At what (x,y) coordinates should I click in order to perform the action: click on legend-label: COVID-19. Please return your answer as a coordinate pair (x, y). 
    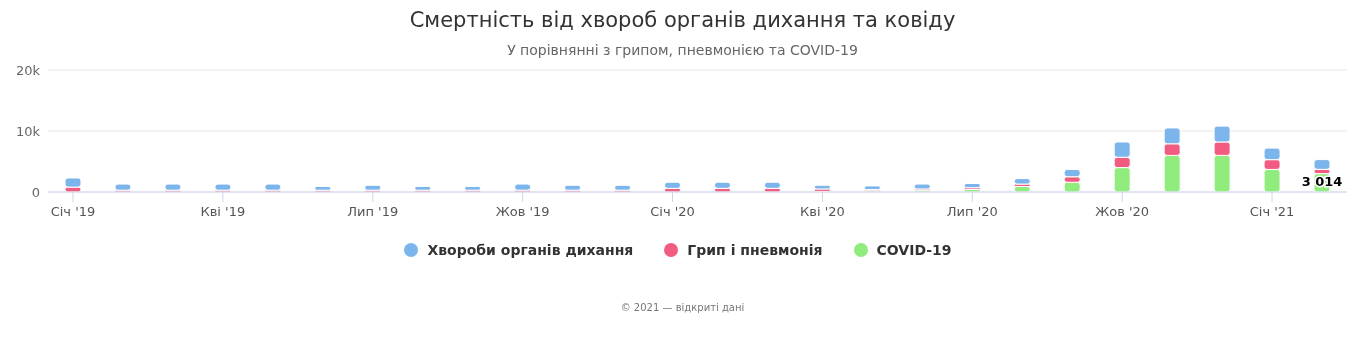
    Looking at the image, I should click on (913, 250).